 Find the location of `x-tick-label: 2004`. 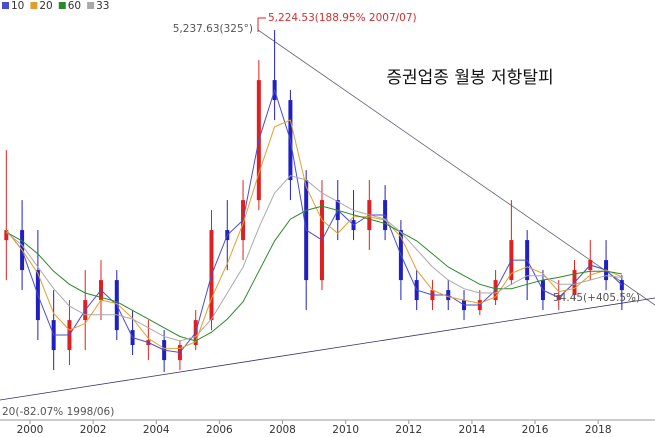

x-tick-label: 2004 is located at coordinates (156, 430).